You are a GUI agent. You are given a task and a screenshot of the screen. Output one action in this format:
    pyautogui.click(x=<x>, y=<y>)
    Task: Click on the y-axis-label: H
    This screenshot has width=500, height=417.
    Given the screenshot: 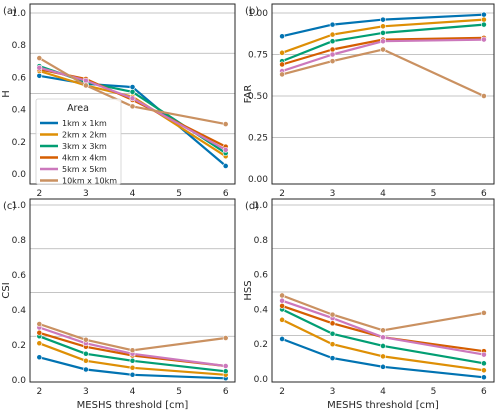 What is the action you would take?
    pyautogui.click(x=6, y=94)
    